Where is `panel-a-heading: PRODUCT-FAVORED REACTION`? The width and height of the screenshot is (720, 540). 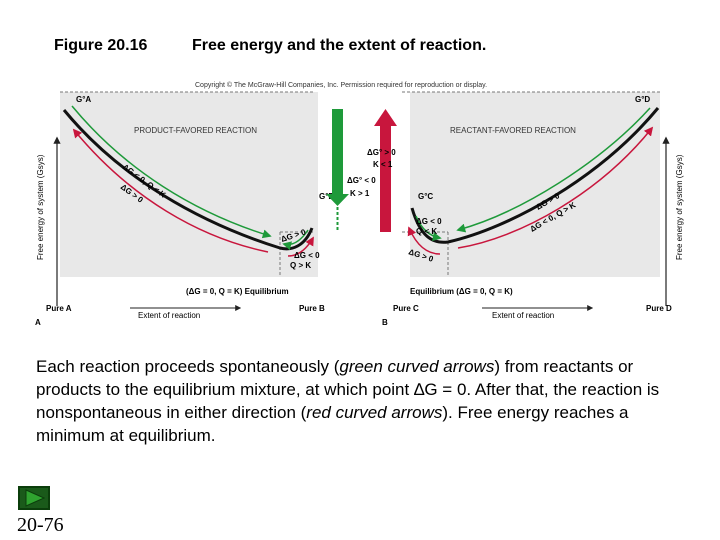
panel-a-heading: PRODUCT-FAVORED REACTION is located at coordinates (195, 130).